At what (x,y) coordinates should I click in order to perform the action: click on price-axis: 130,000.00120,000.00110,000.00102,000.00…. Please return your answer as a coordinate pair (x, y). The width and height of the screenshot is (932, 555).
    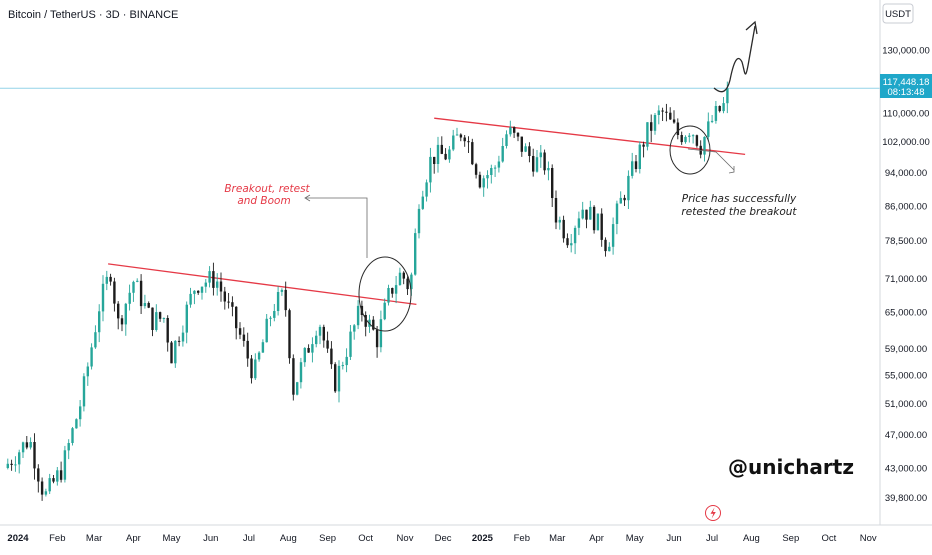
    Looking at the image, I should click on (905, 262).